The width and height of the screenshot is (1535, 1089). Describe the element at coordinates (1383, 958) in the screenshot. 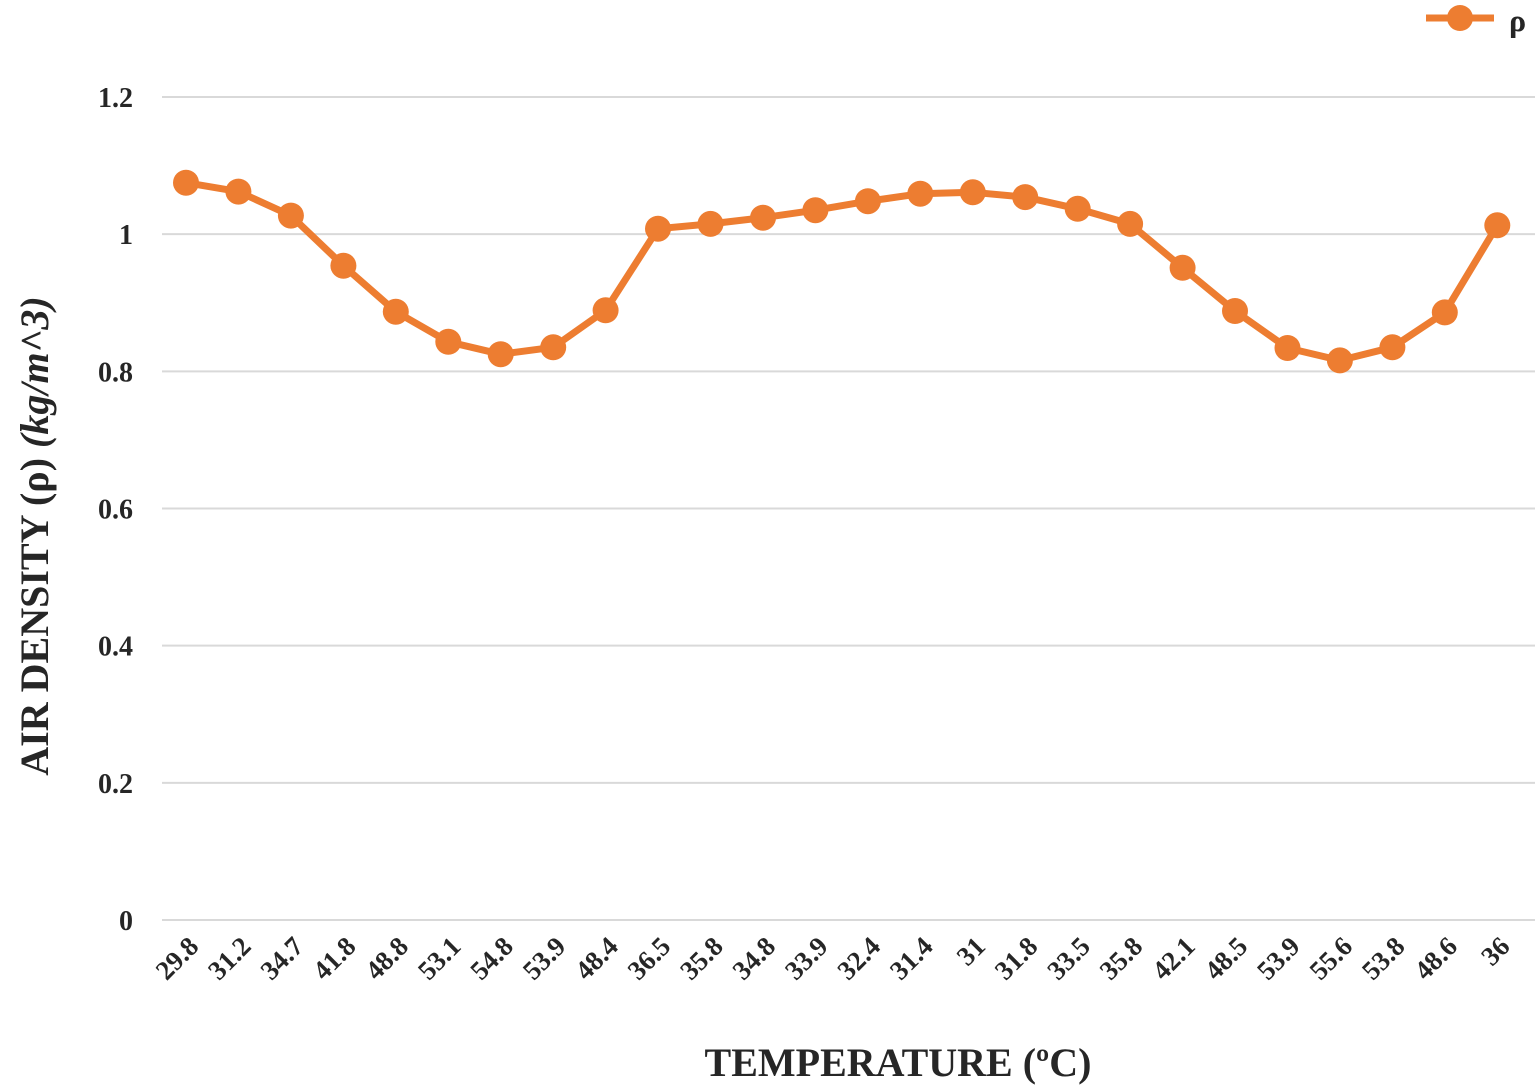

I see `x-tick-label: 53.8` at that location.